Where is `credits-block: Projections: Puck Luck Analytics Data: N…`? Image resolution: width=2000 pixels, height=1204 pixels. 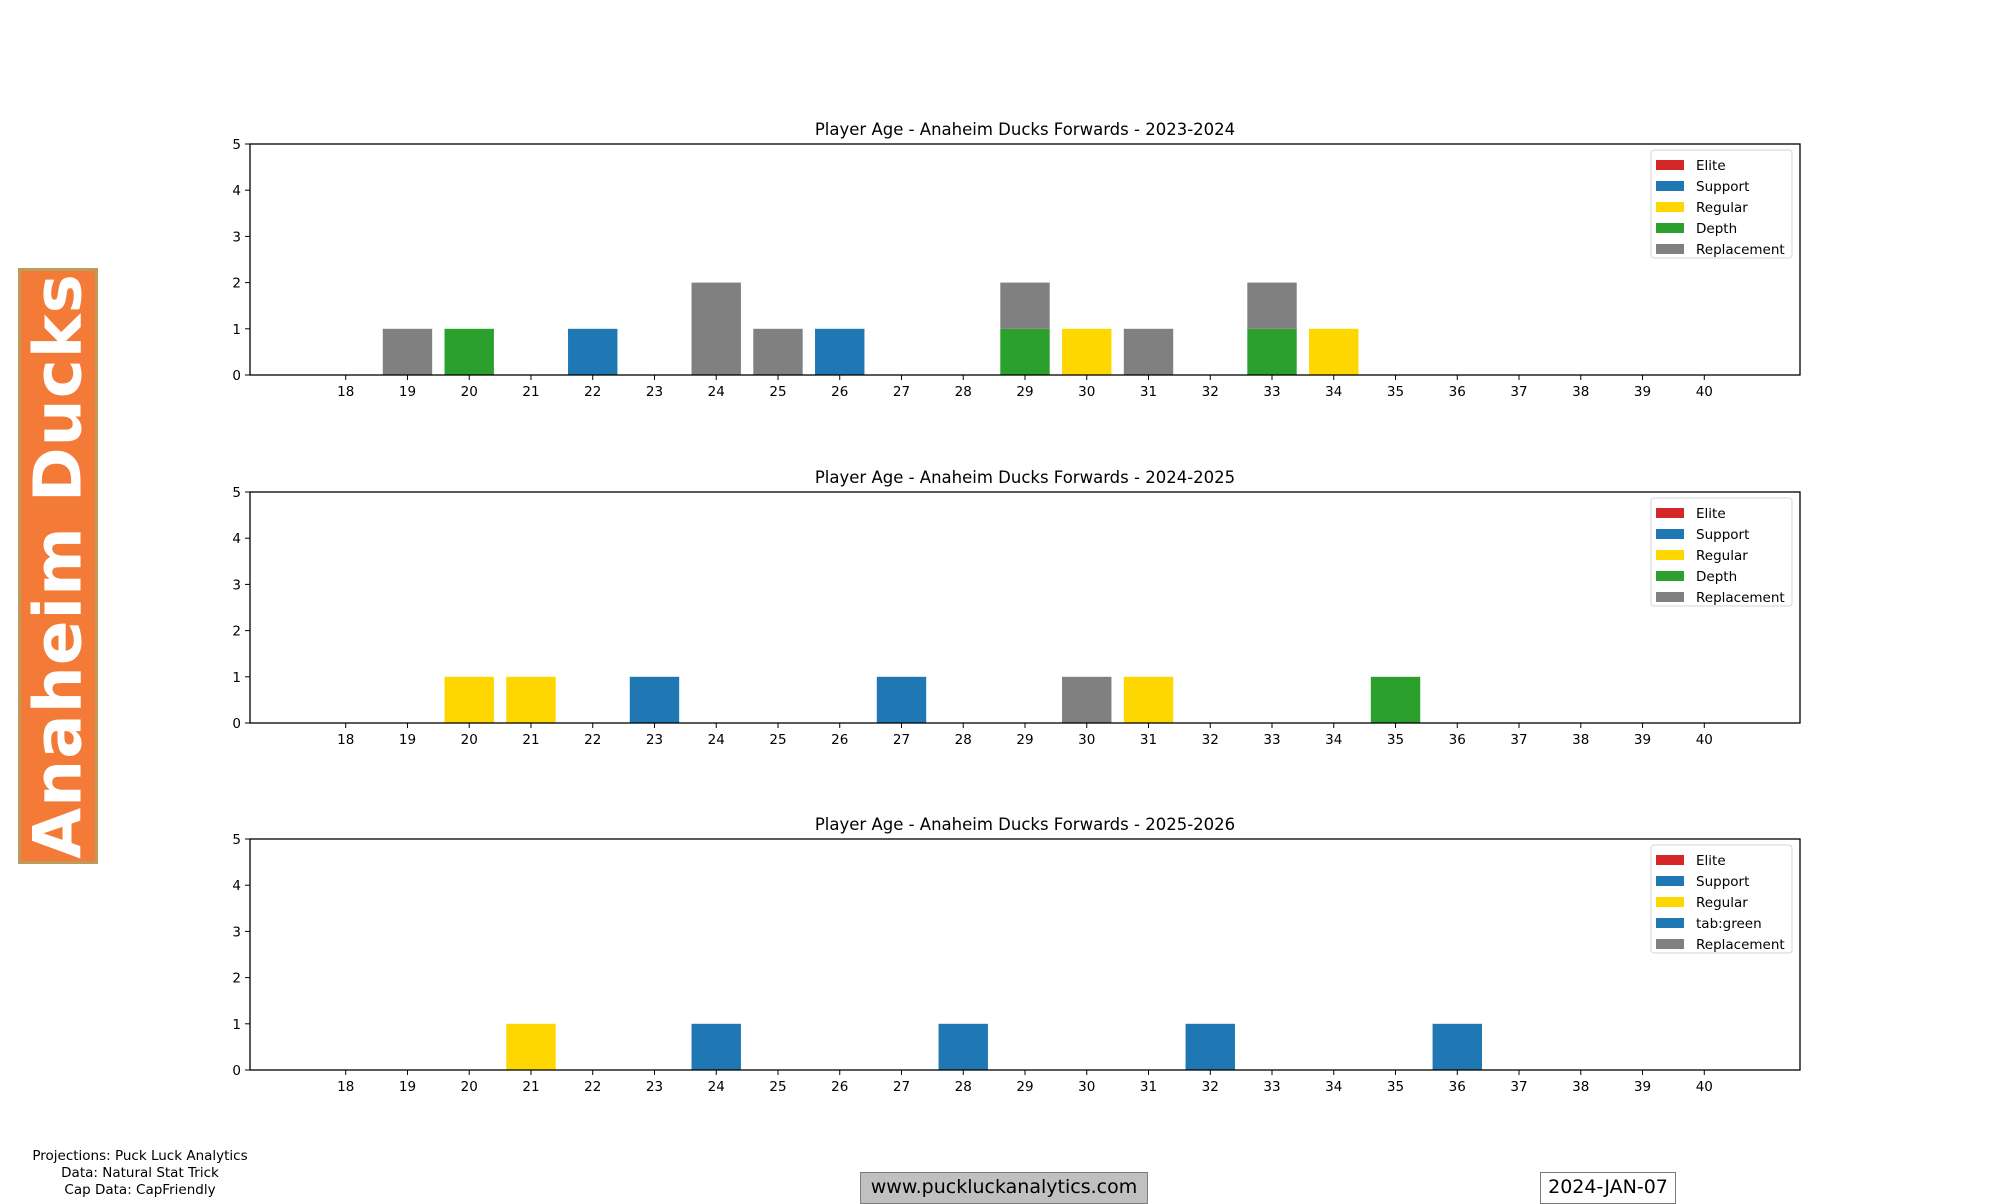 credits-block: Projections: Puck Luck Analytics Data: N… is located at coordinates (140, 1173).